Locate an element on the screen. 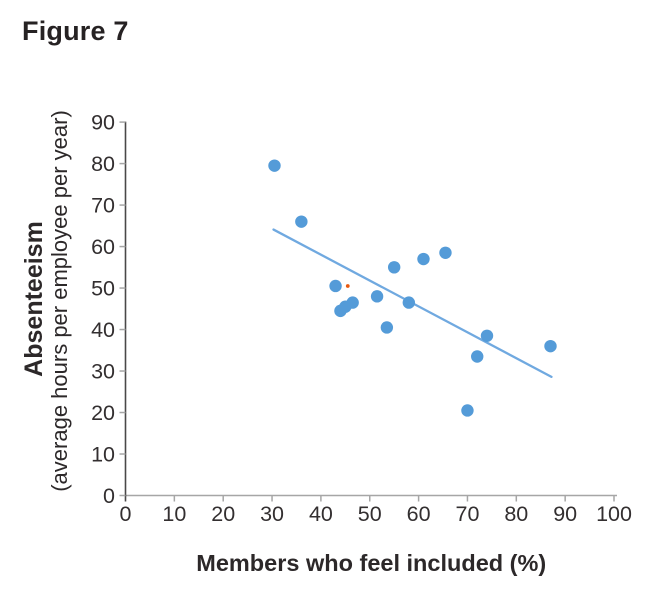 The width and height of the screenshot is (668, 600). x-tick-label: 70 is located at coordinates (467, 514).